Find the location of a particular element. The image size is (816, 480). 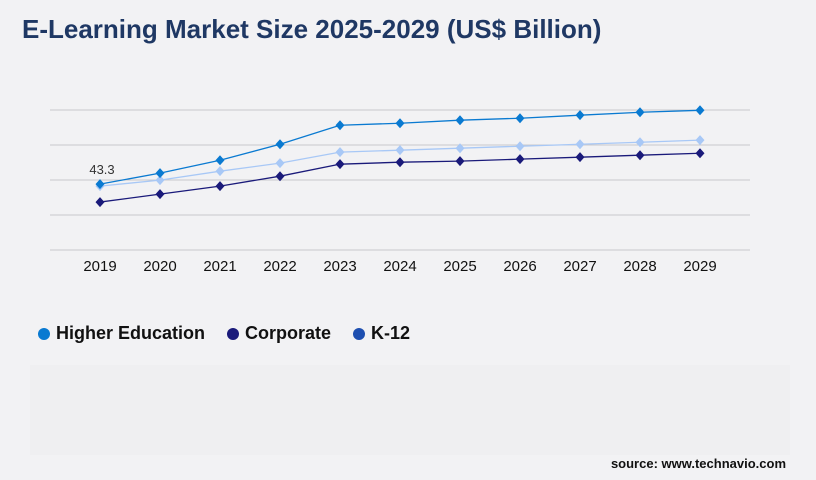

x-tick-label: 2028 is located at coordinates (639, 266).